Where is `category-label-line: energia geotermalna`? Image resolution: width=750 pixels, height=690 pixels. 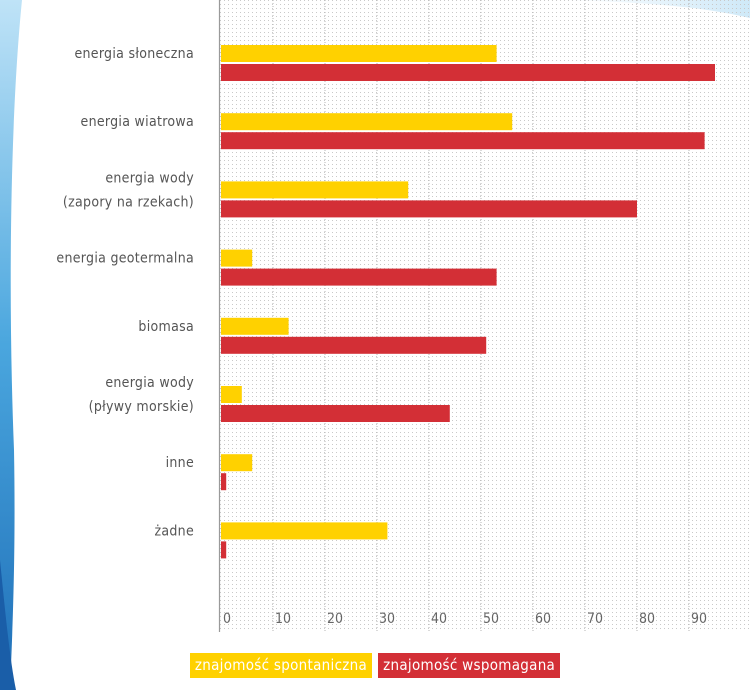 category-label-line: energia geotermalna is located at coordinates (125, 259).